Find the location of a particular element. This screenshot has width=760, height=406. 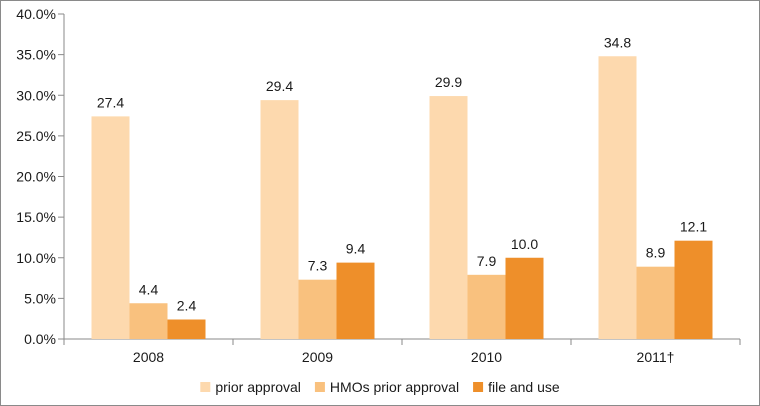

y-tick-label: 0.0% is located at coordinates (40, 339).